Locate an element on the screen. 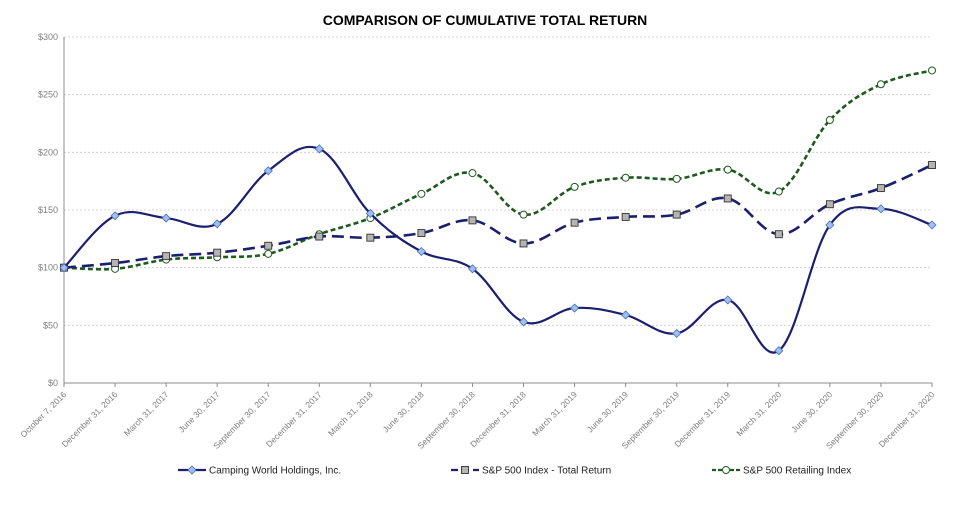  x-tick-label: March 31, 2019 is located at coordinates (554, 413).